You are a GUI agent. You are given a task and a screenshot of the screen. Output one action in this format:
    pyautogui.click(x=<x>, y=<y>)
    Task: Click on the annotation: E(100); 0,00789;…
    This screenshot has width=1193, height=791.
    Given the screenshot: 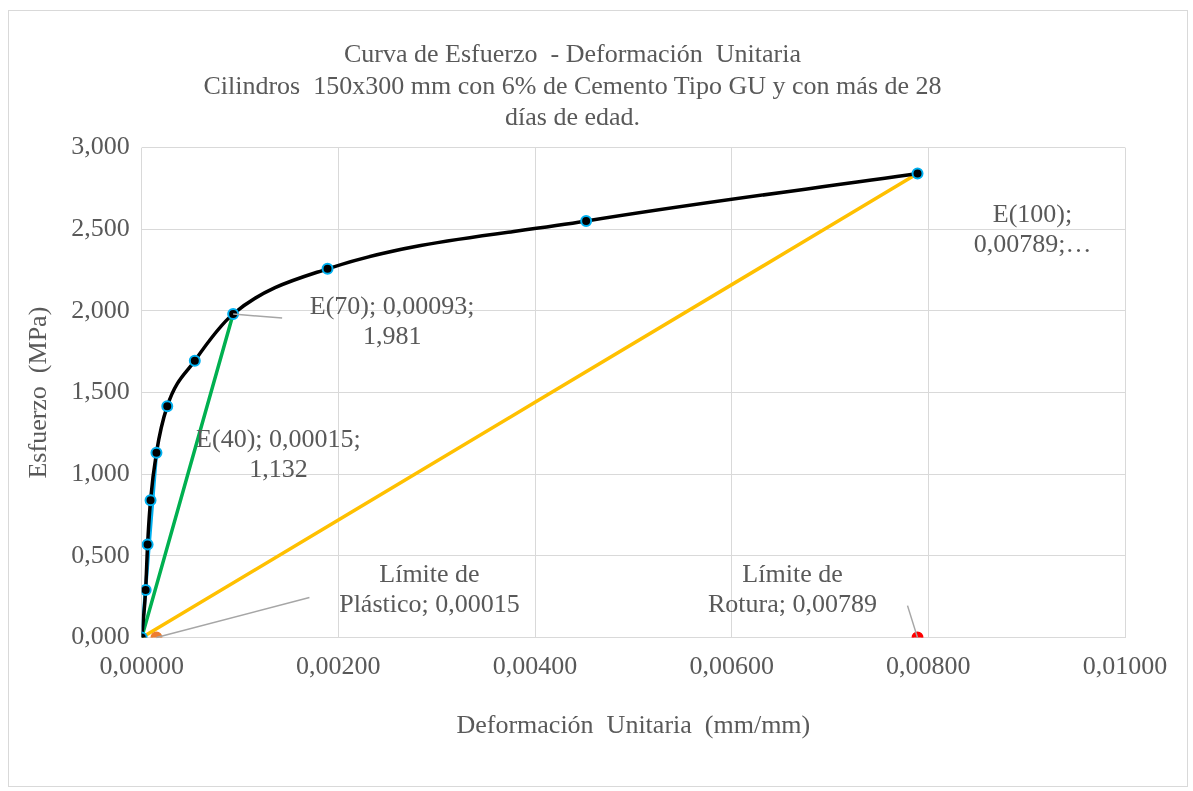 What is the action you would take?
    pyautogui.click(x=1032, y=229)
    